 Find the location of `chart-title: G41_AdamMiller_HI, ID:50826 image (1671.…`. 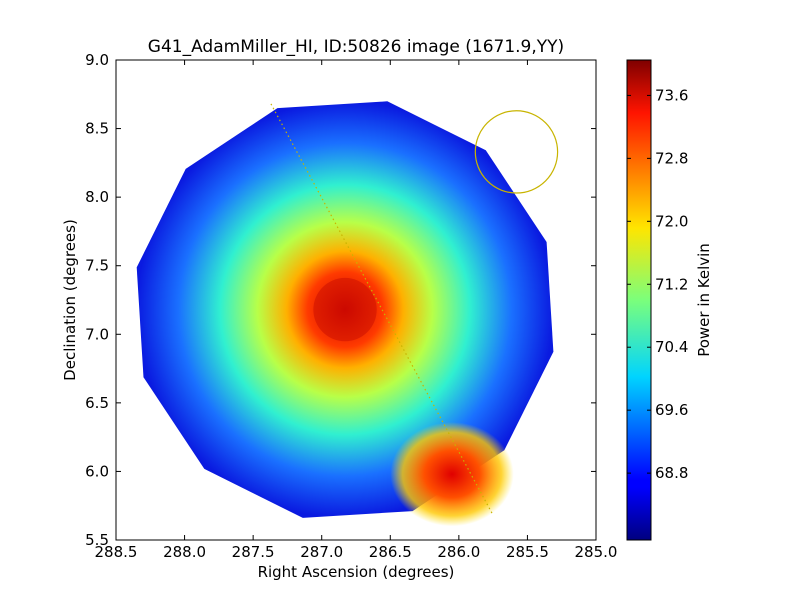

chart-title: G41_AdamMiller_HI, ID:50826 image (1671.… is located at coordinates (356, 47).